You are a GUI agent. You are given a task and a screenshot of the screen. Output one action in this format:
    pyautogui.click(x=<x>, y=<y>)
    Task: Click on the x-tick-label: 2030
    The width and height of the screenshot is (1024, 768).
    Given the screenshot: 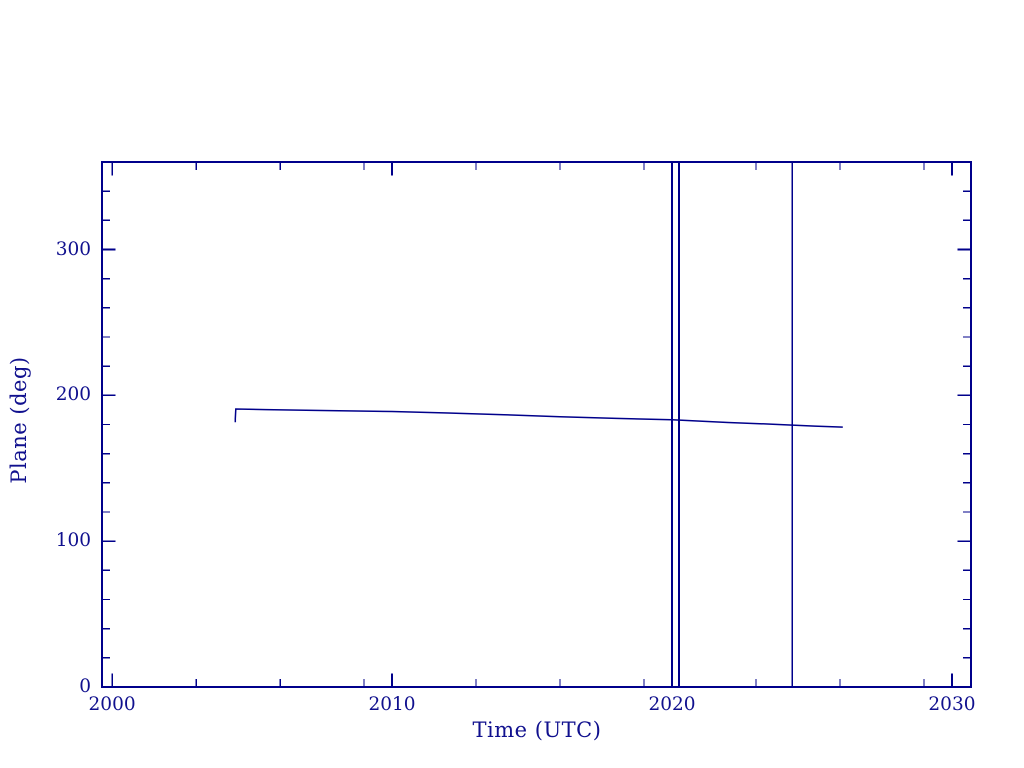 What is the action you would take?
    pyautogui.click(x=952, y=704)
    